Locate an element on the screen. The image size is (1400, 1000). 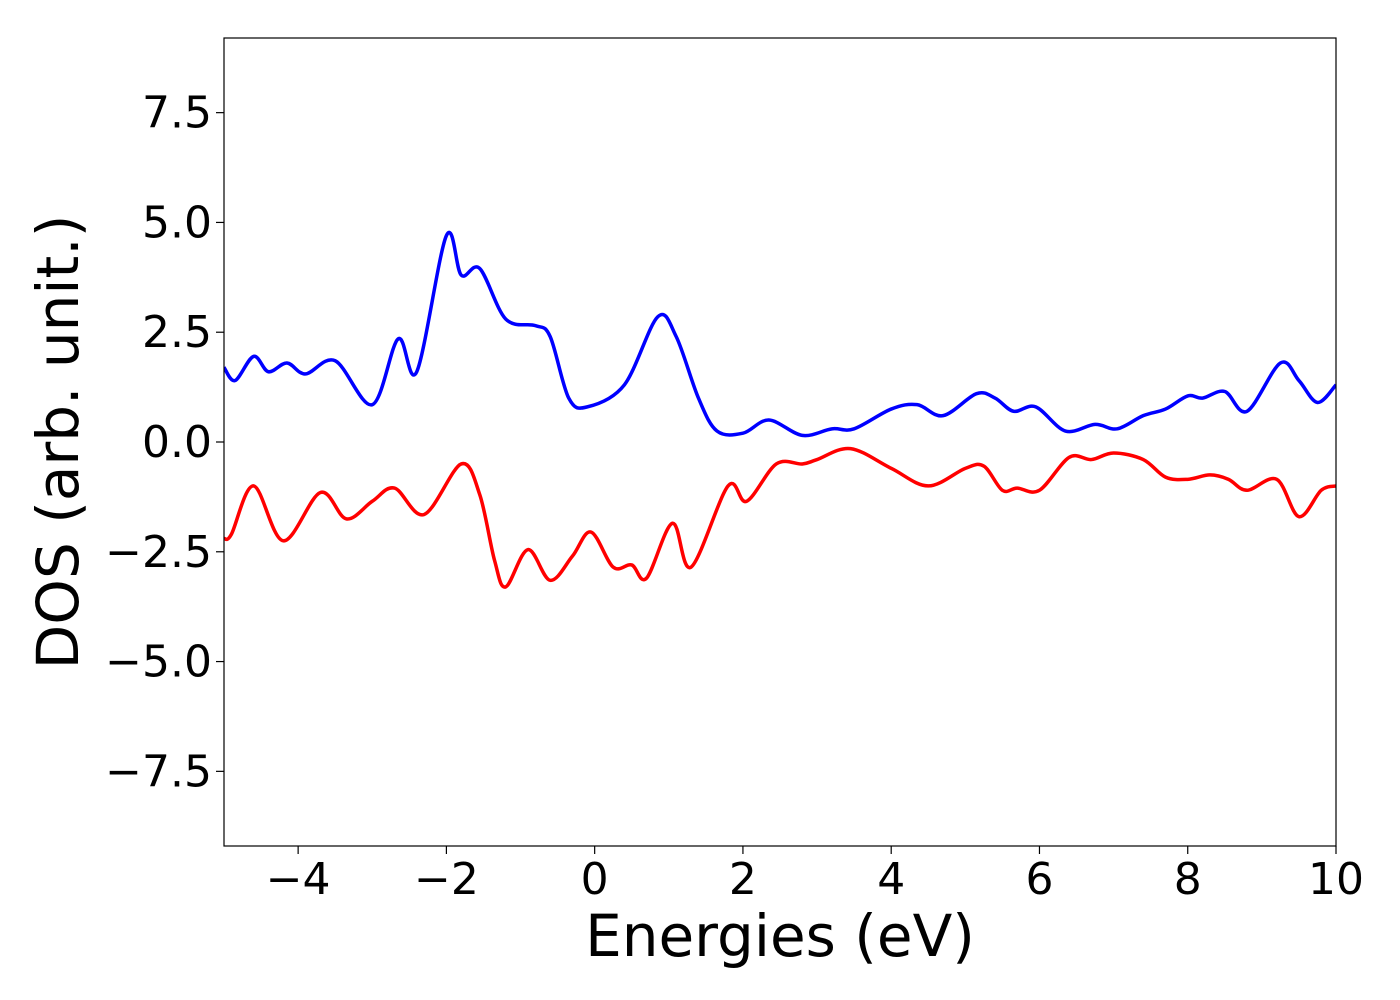
y-tick-label: −5.0 is located at coordinates (158, 662).